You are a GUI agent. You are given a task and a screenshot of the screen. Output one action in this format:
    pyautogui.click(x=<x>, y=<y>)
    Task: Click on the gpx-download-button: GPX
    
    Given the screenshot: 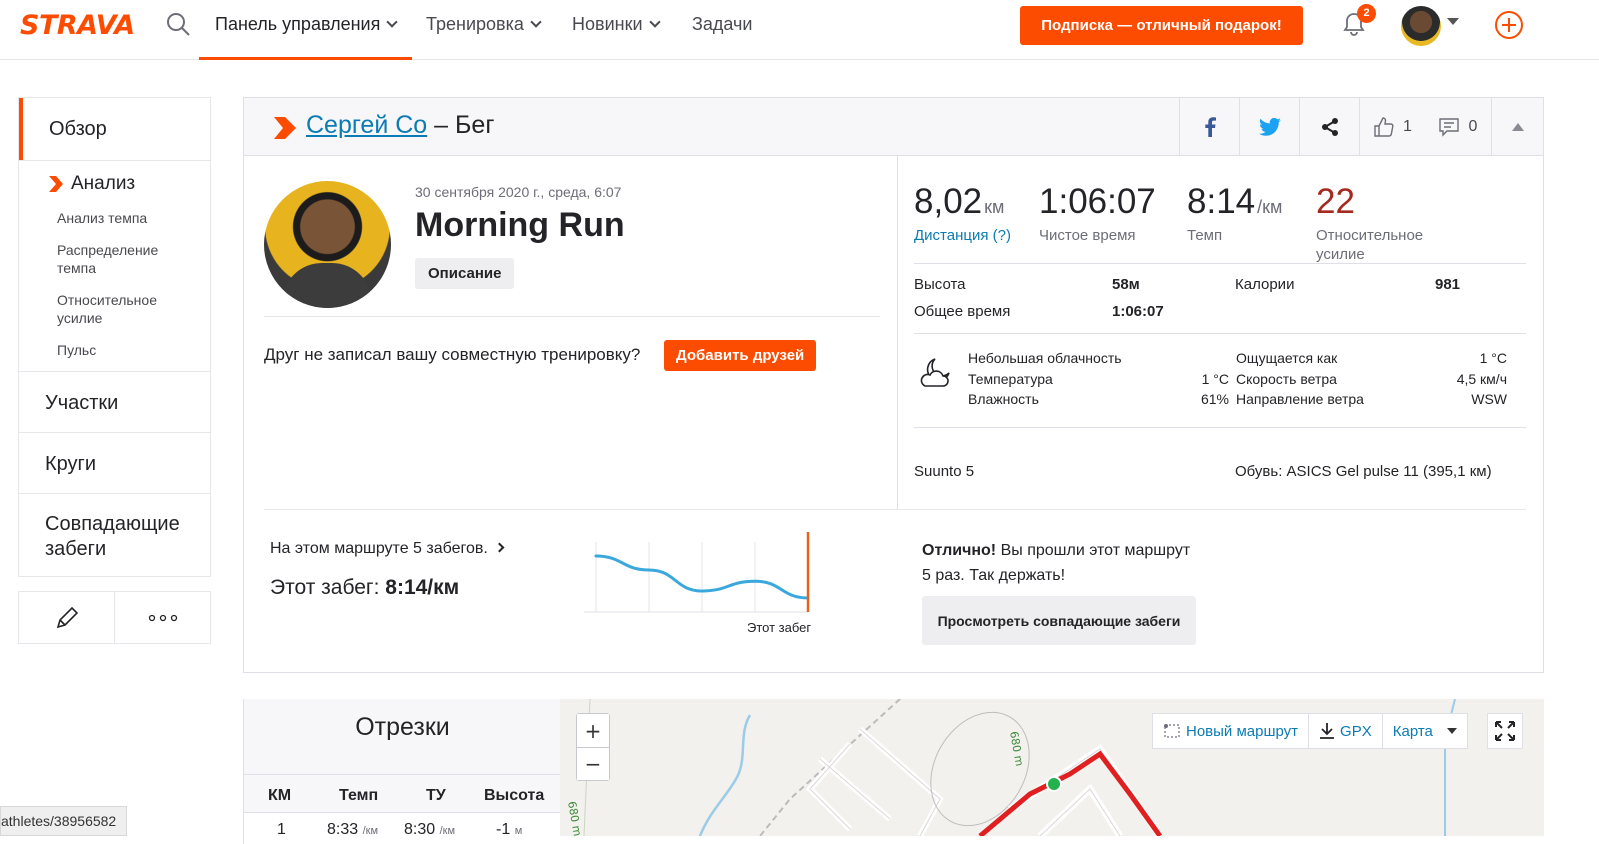 What is the action you would take?
    pyautogui.click(x=1345, y=731)
    